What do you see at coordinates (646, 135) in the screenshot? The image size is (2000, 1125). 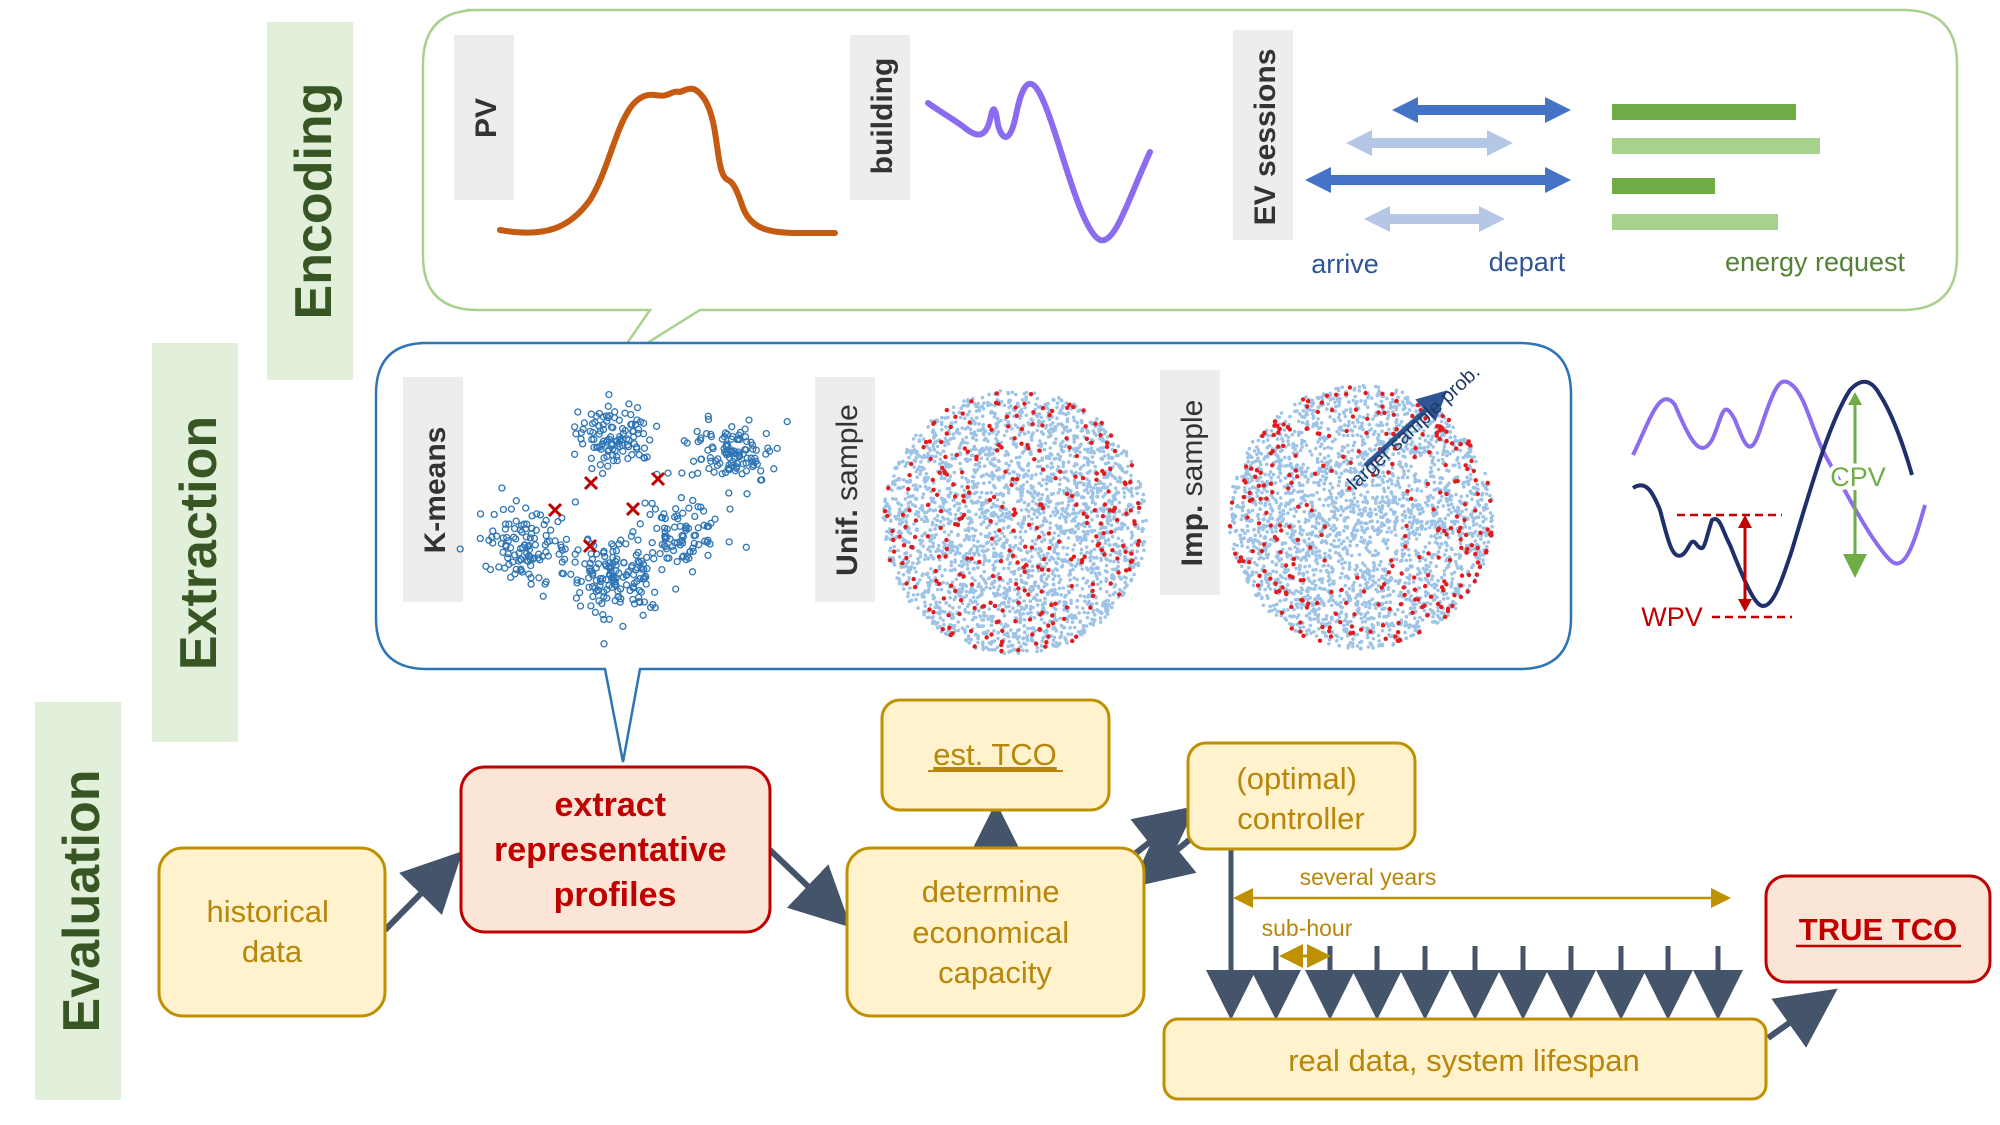 I see `pv-profile: PV` at bounding box center [646, 135].